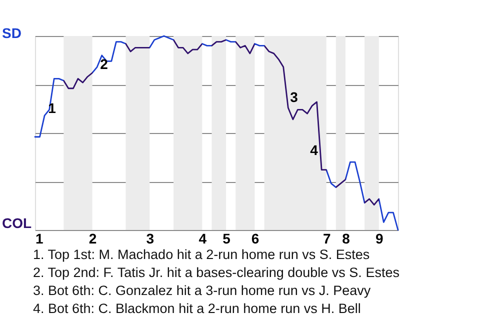  What do you see at coordinates (52, 108) in the screenshot?
I see `annotation: 1` at bounding box center [52, 108].